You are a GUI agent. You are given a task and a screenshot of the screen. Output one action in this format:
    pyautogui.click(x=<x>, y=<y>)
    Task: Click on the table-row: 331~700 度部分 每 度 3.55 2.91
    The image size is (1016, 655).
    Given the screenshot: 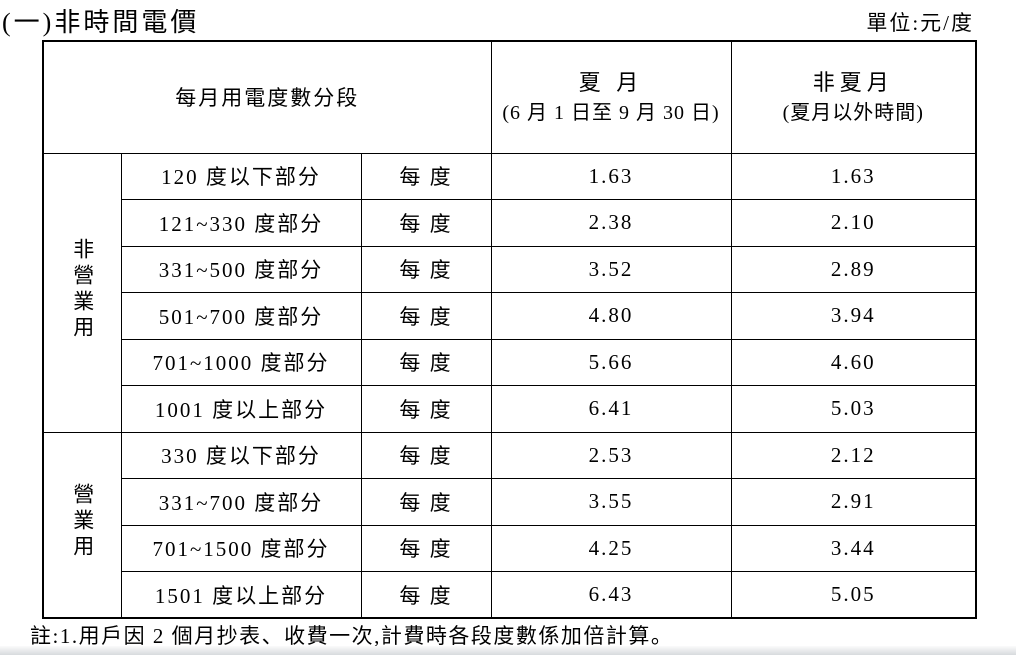 What is the action you would take?
    pyautogui.click(x=510, y=502)
    